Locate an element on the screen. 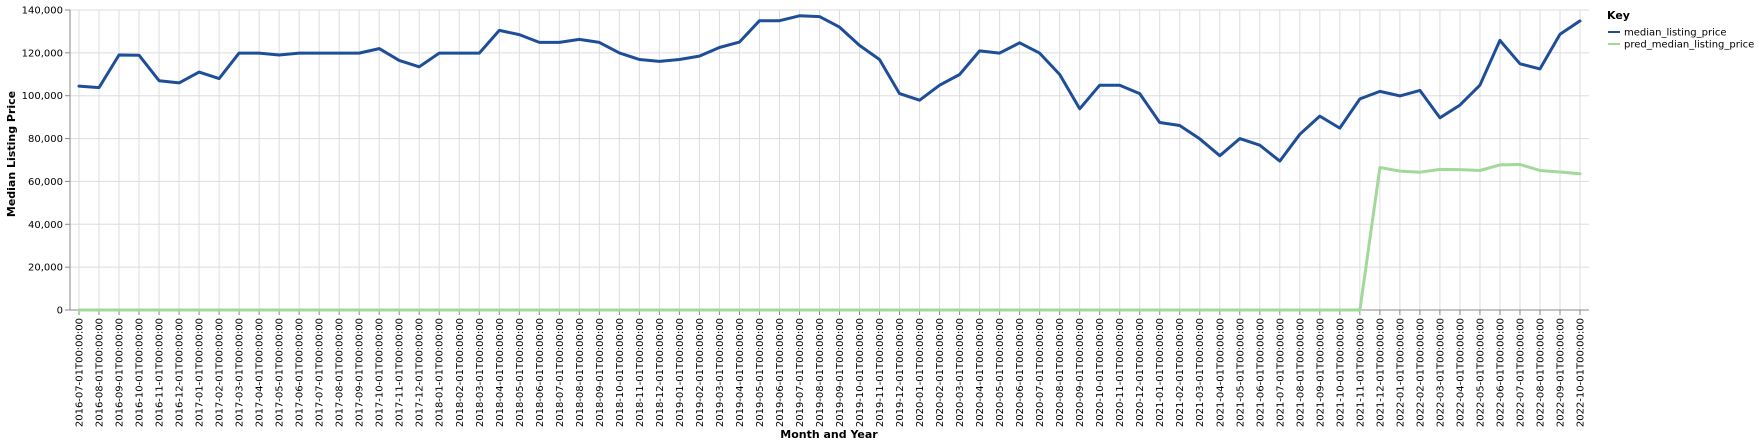 This screenshot has height=447, width=1759. x-tick-label: 2019-03-01T00:00:00 is located at coordinates (720, 372).